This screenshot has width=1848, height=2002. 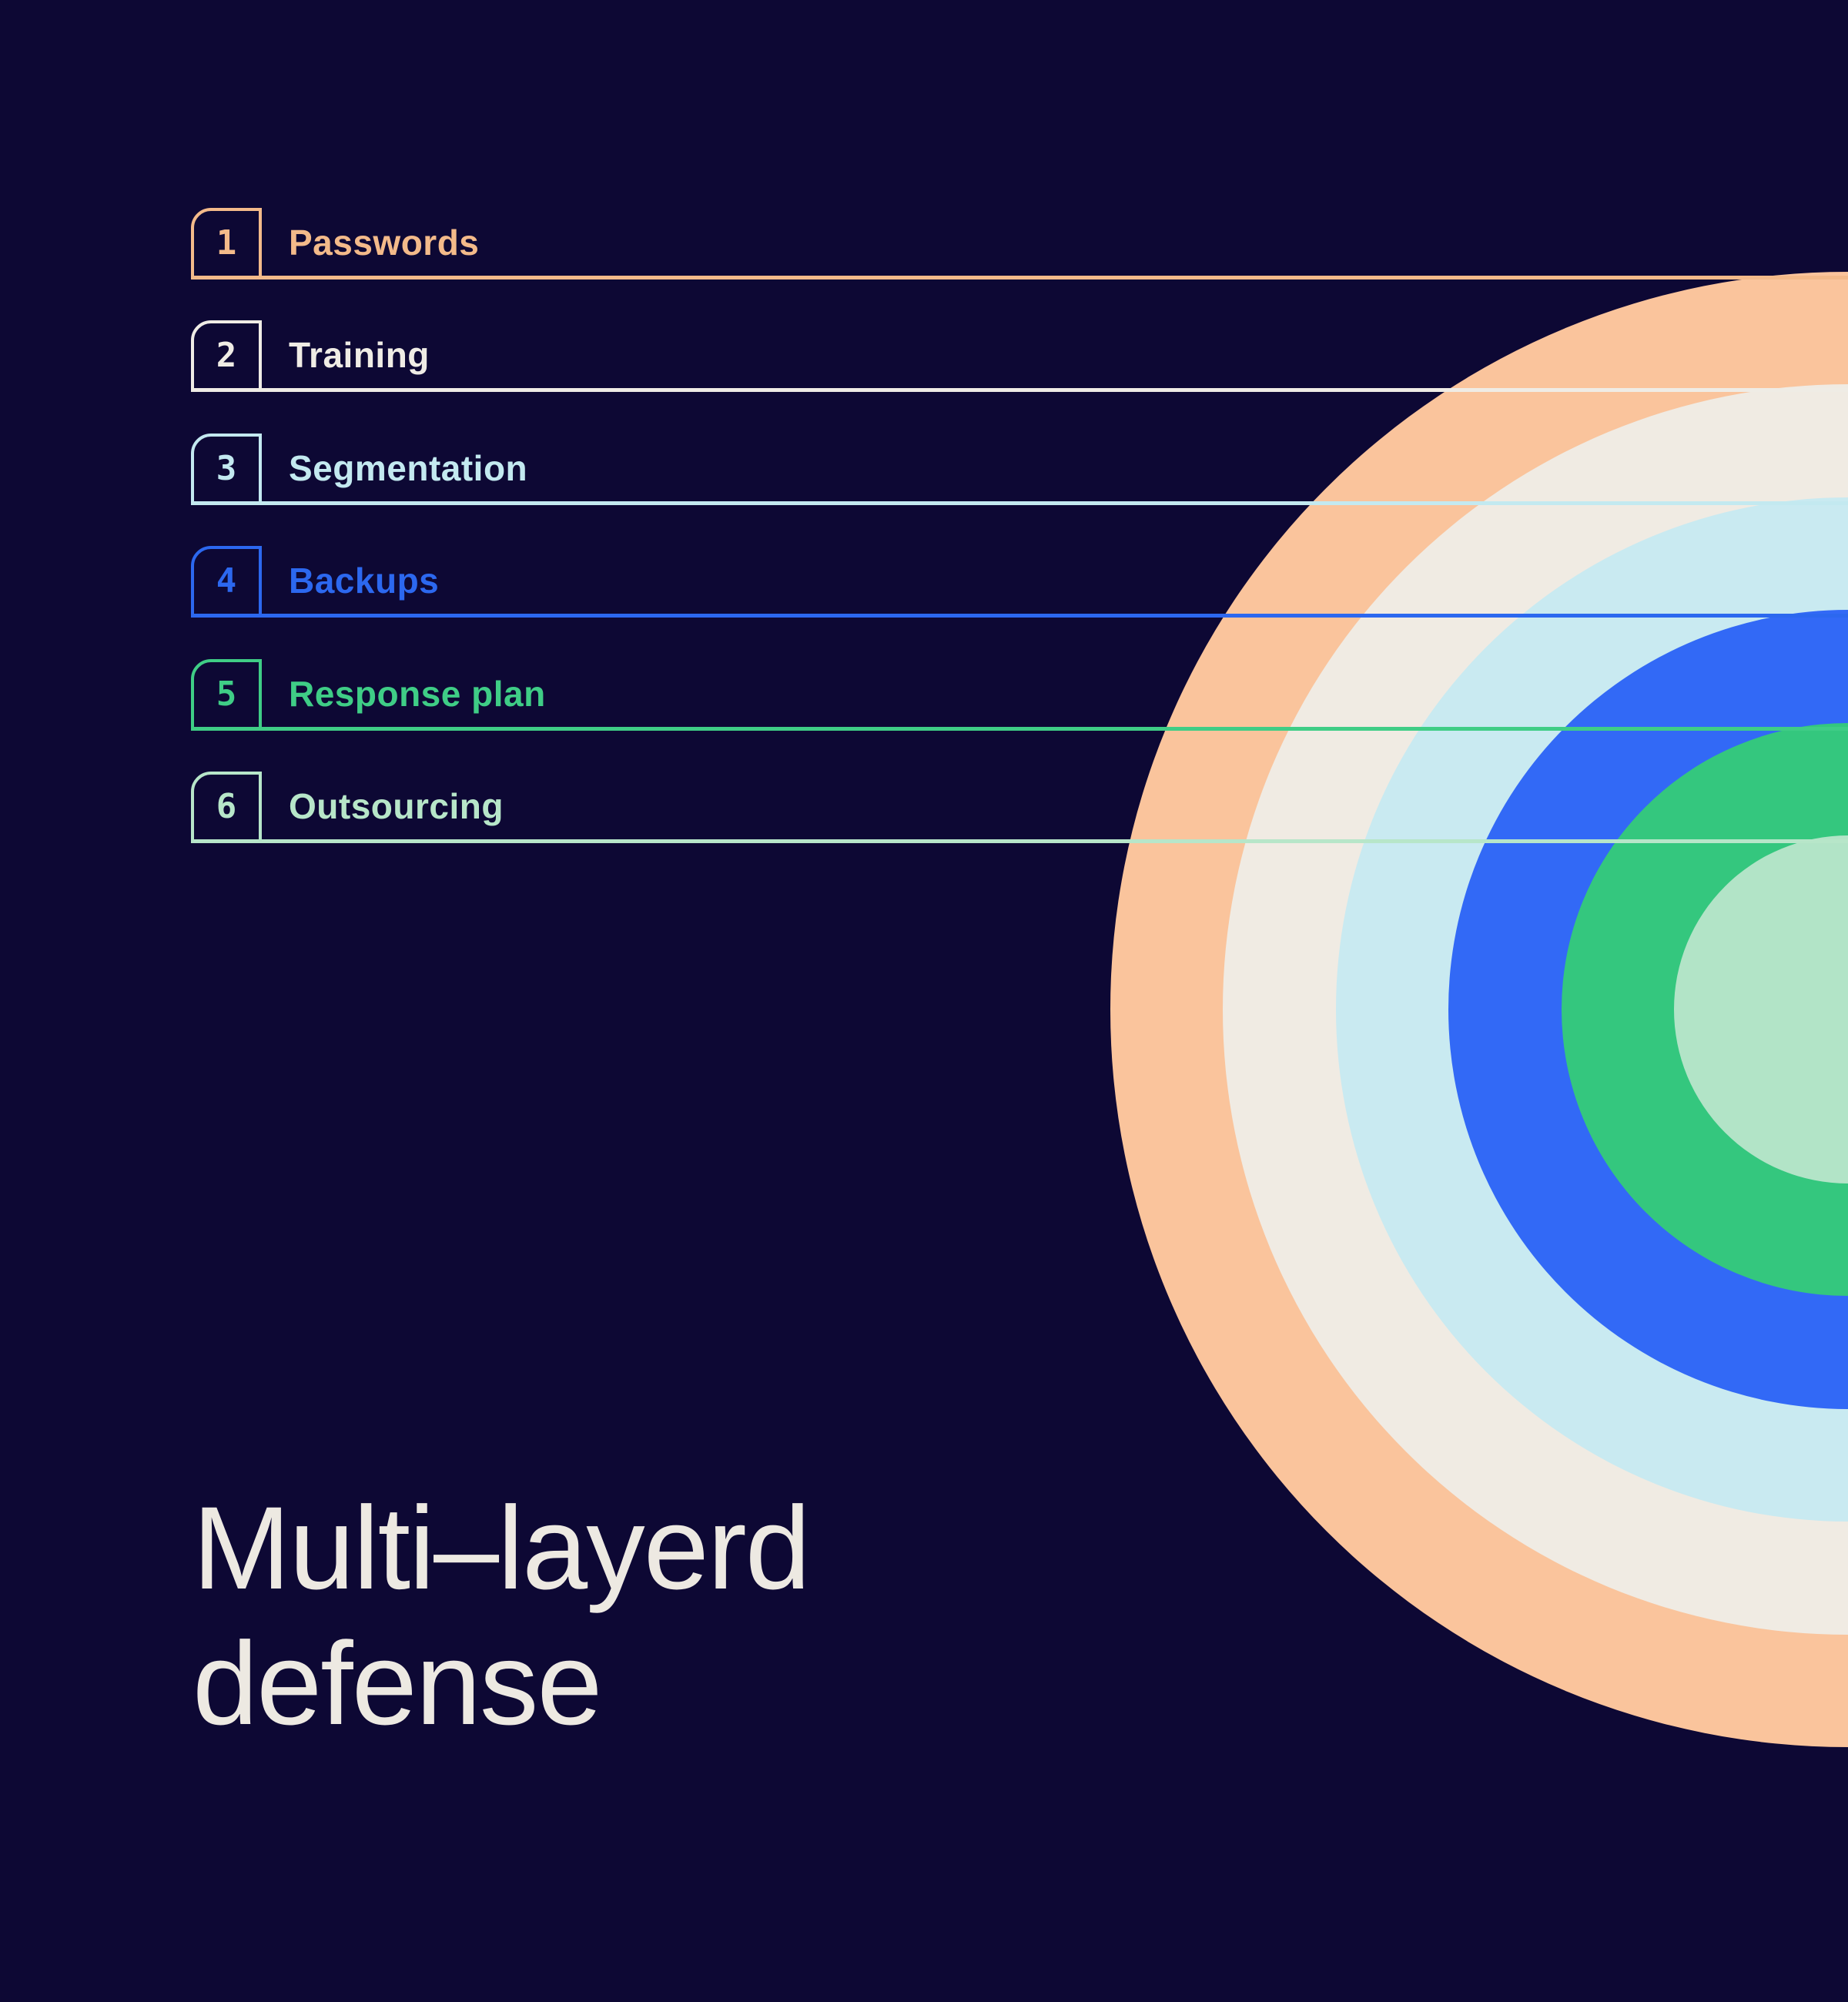 I want to click on page-title: Multi–layerd defense, so click(x=501, y=1616).